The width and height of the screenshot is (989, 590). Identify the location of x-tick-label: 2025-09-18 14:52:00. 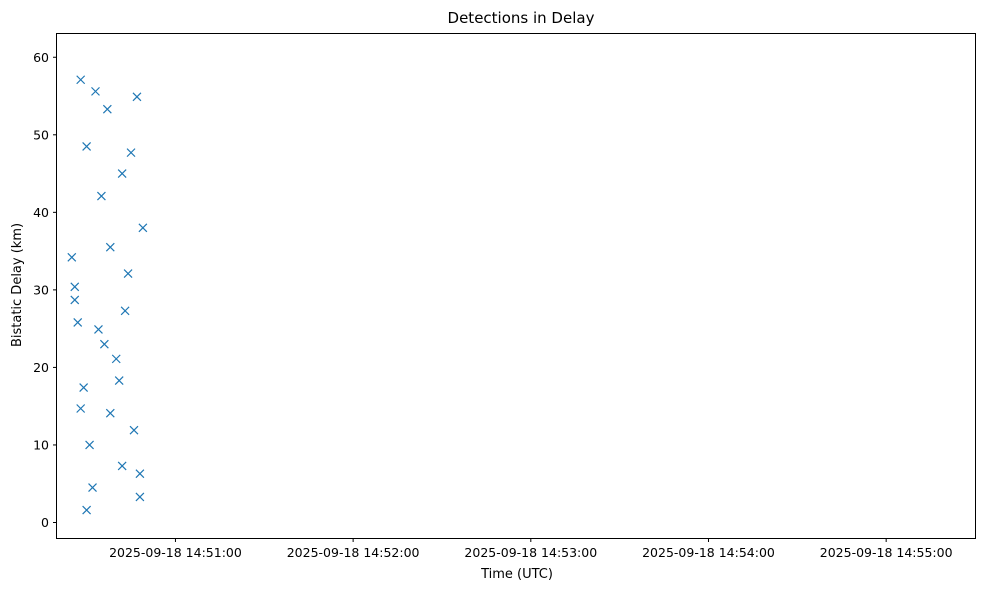
(353, 552).